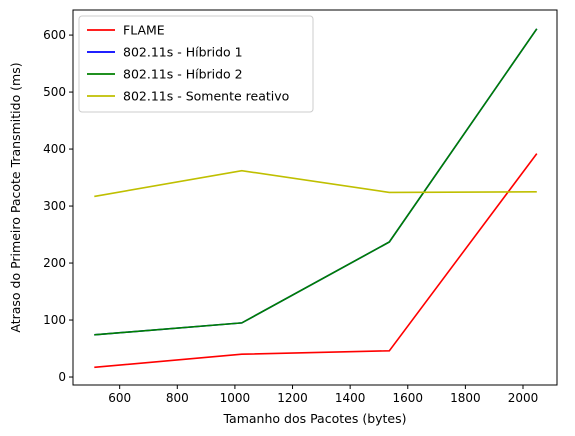 This screenshot has height=436, width=575. What do you see at coordinates (54, 263) in the screenshot?
I see `y-tick-label: 200` at bounding box center [54, 263].